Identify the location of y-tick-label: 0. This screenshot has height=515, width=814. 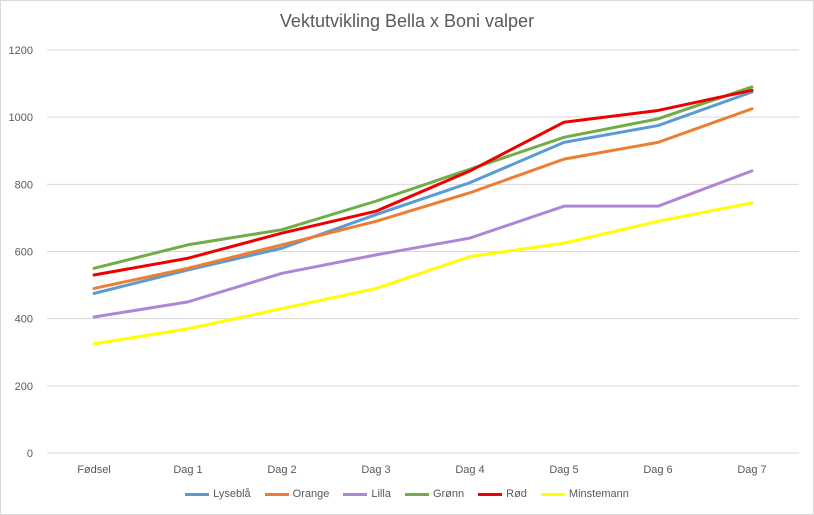
(30, 454).